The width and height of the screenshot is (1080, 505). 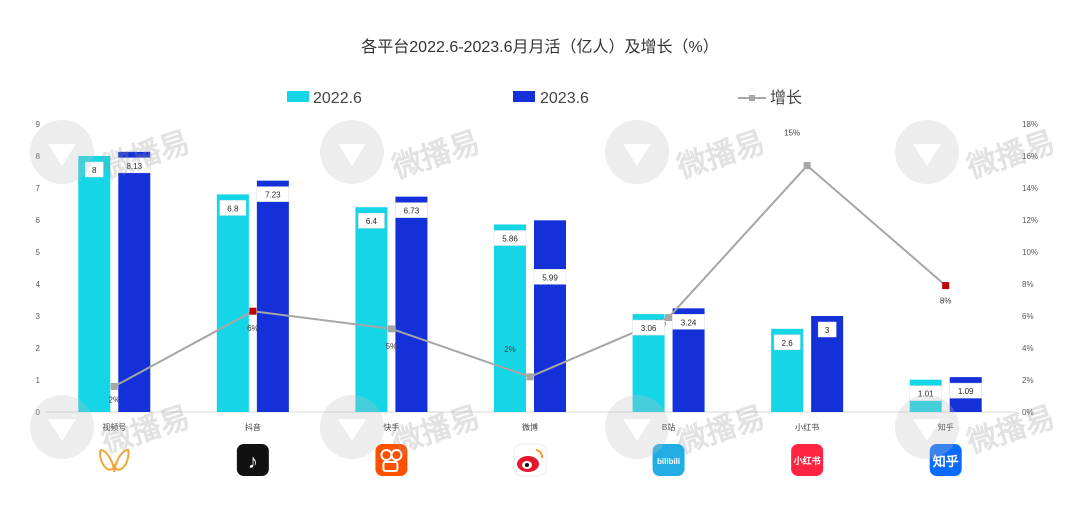 What do you see at coordinates (38, 284) in the screenshot?
I see `y-left-tick-label: 4` at bounding box center [38, 284].